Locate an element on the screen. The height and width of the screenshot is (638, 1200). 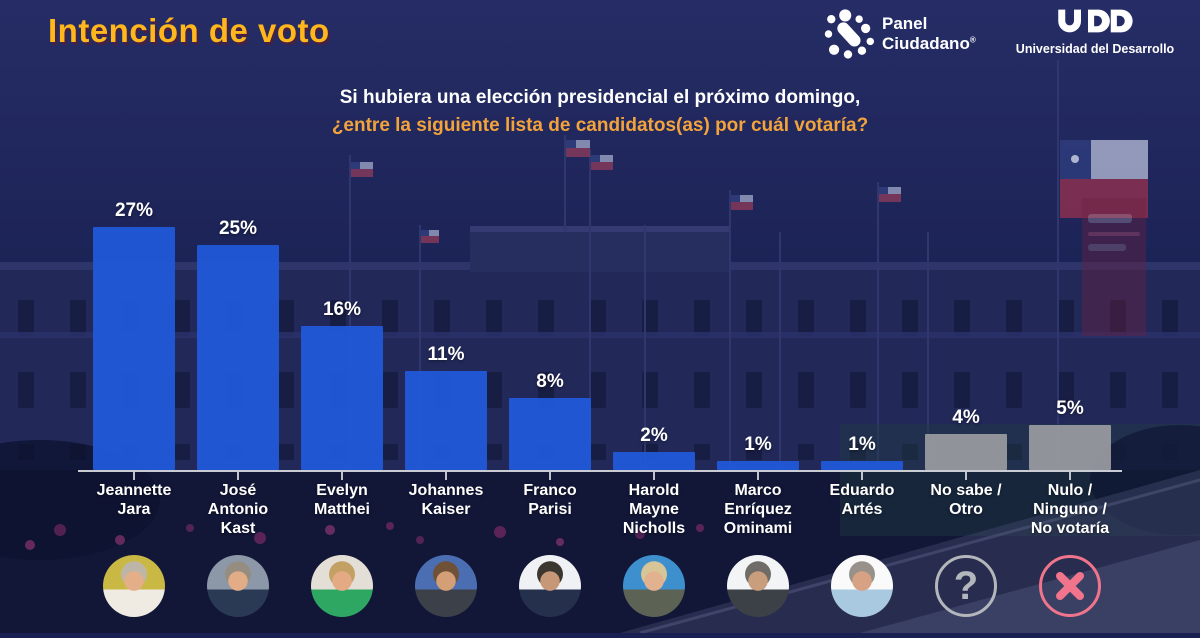
category-label: Harold Mayne Nicholls is located at coordinates (654, 509).